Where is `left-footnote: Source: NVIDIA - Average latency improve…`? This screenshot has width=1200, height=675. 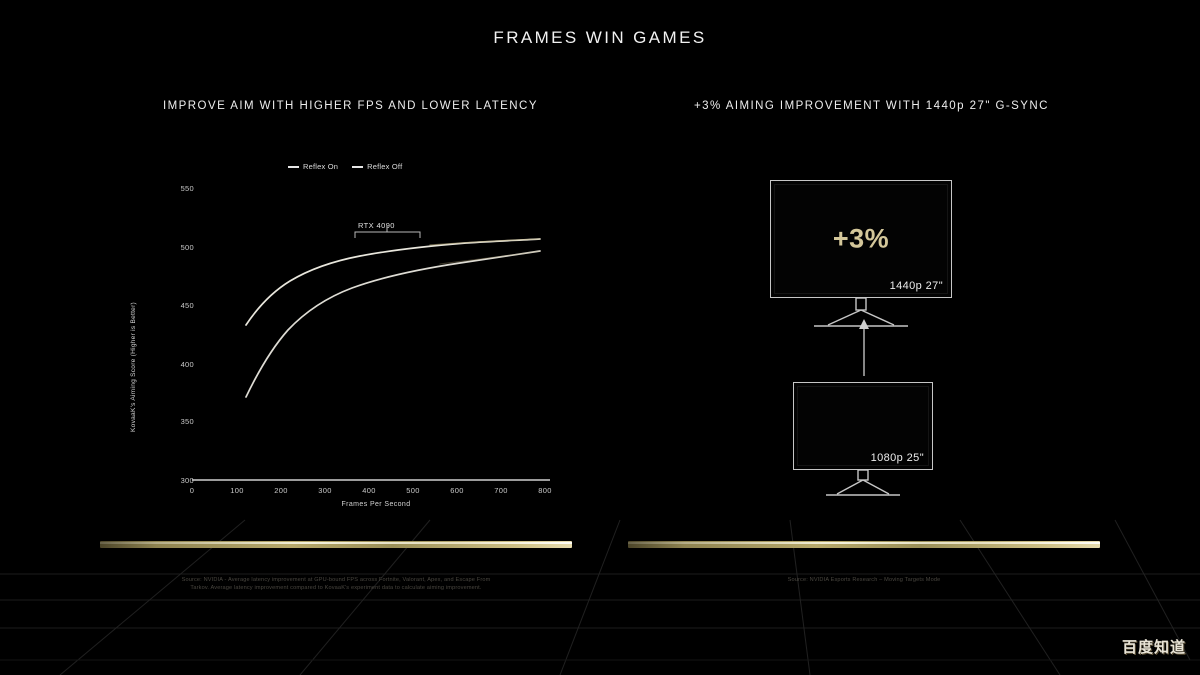
left-footnote: Source: NVIDIA - Average latency improve… is located at coordinates (336, 584).